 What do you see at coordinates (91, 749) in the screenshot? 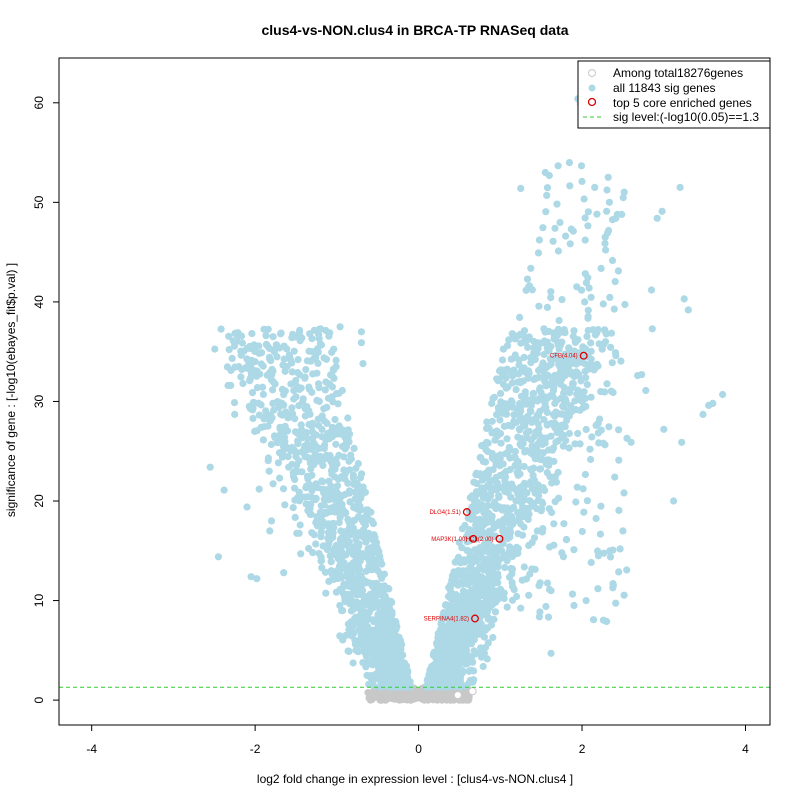
I see `x-tick-label: -4` at bounding box center [91, 749].